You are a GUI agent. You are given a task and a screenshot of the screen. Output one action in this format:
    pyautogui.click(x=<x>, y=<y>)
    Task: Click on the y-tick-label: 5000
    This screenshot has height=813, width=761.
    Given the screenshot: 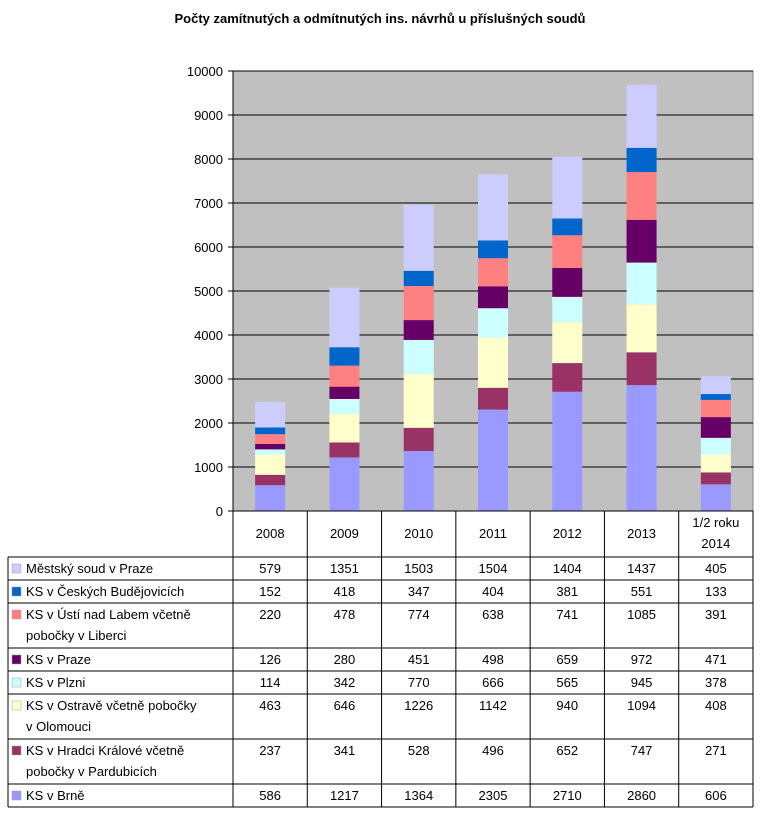 What is the action you would take?
    pyautogui.click(x=208, y=291)
    